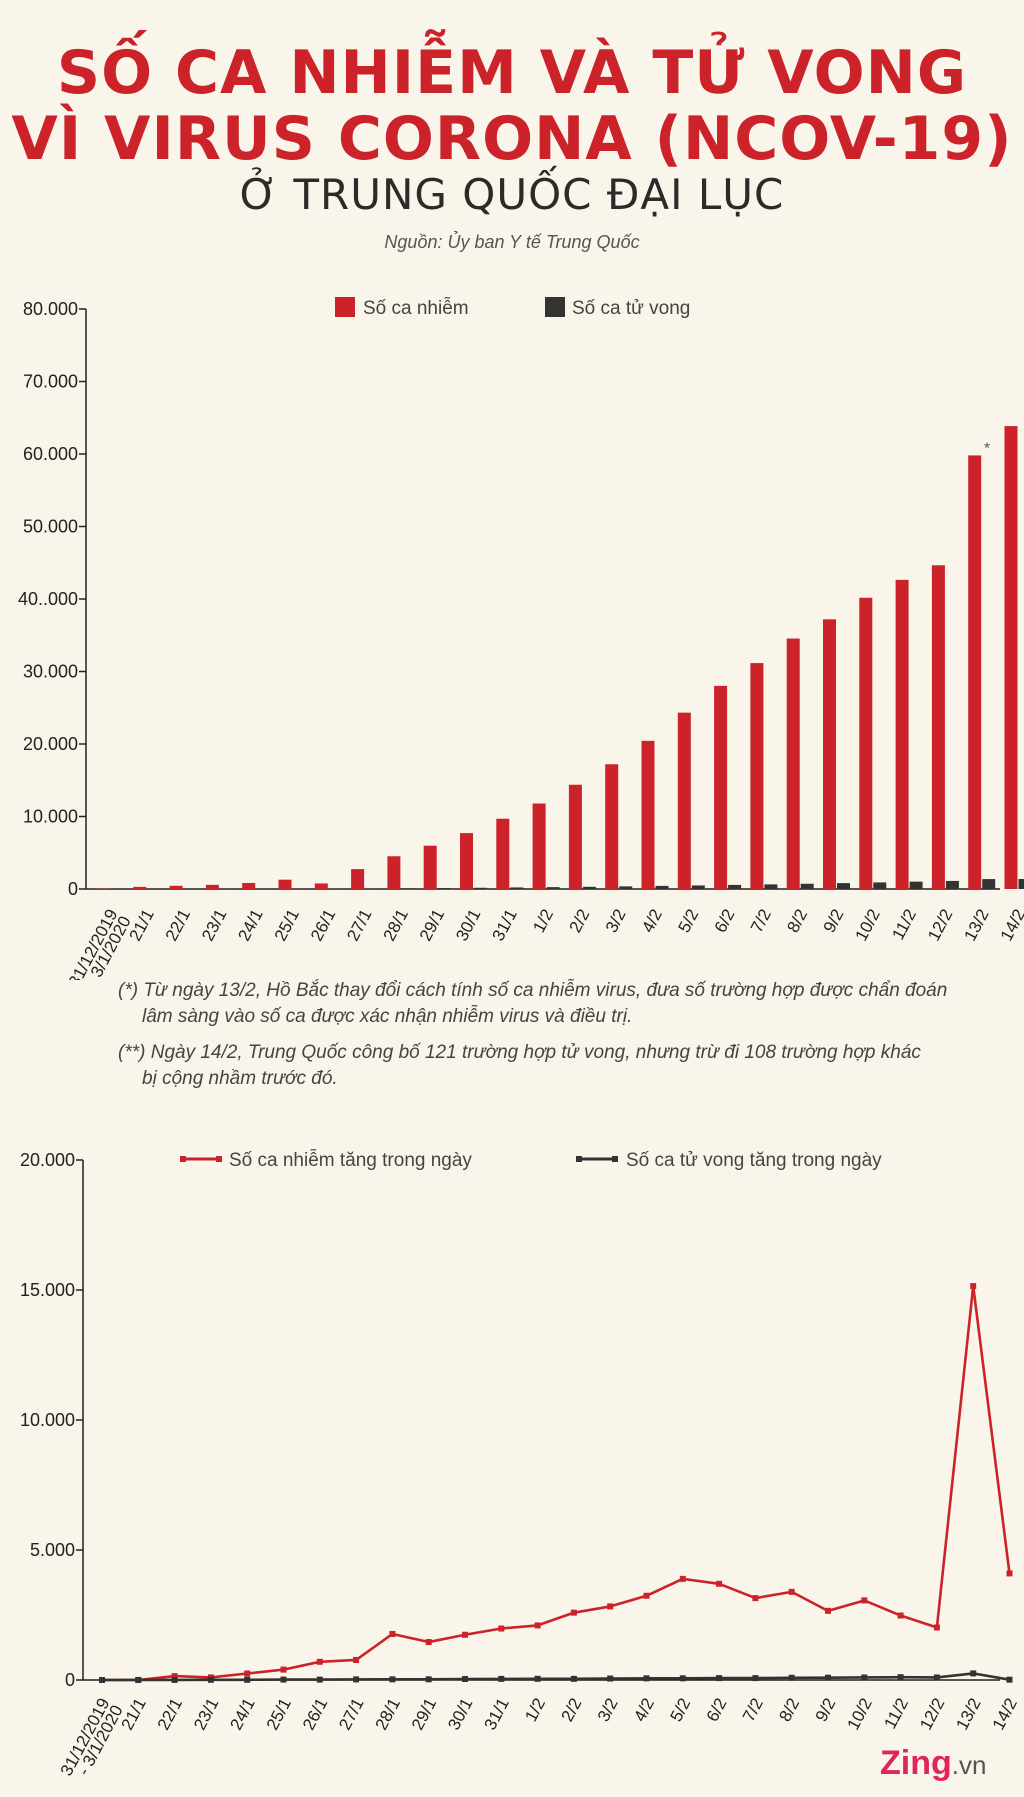  Describe the element at coordinates (47, 1420) in the screenshot. I see `line-y-tick-label-2: 10.000` at that location.